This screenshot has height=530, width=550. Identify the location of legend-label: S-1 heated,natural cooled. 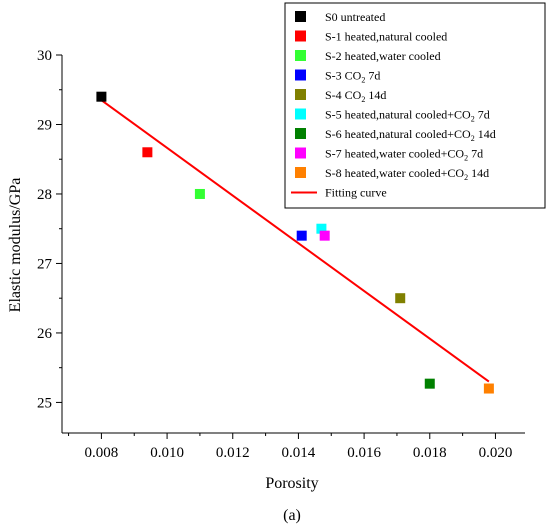
(386, 37).